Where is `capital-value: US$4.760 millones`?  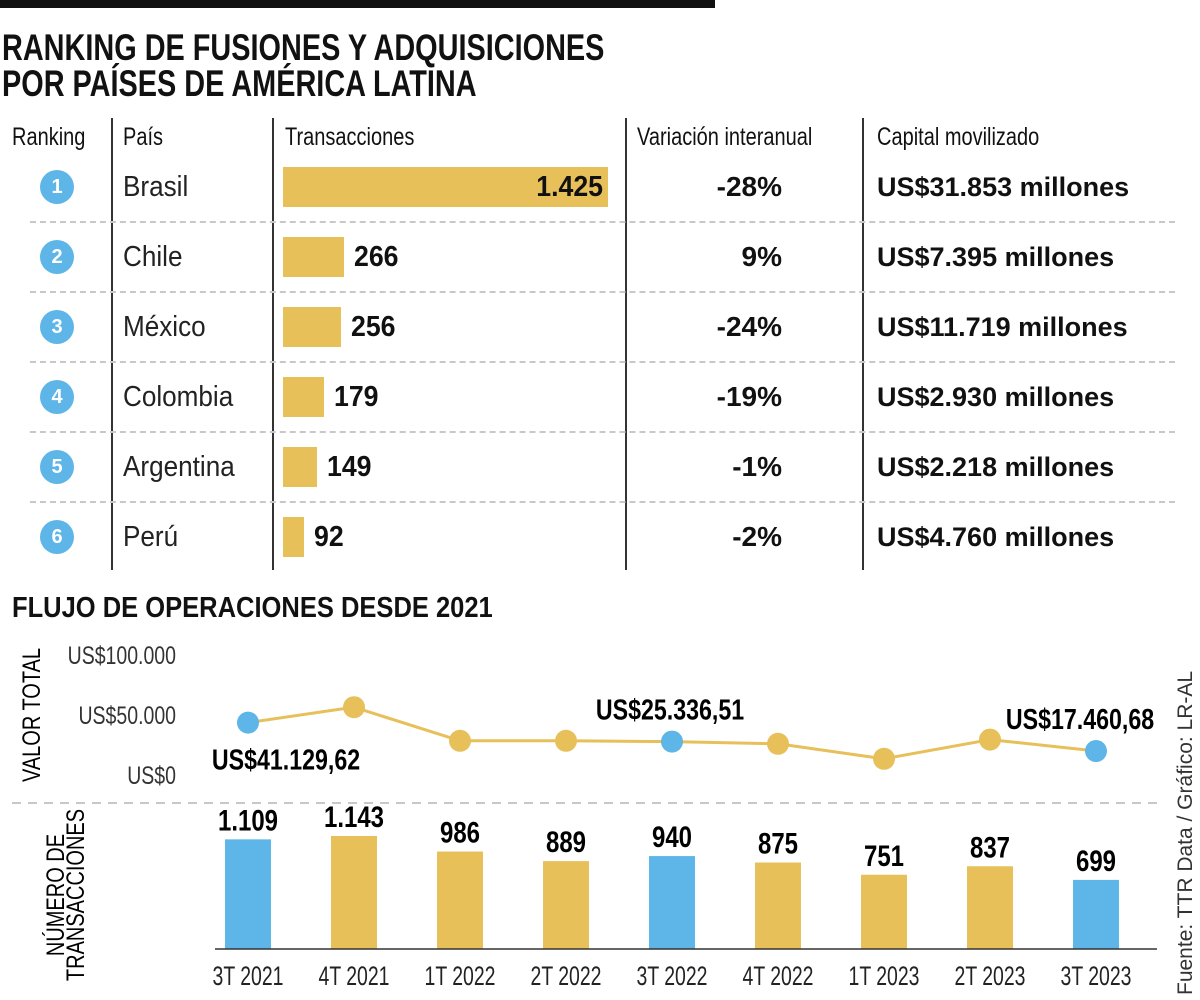
capital-value: US$4.760 millones is located at coordinates (996, 537).